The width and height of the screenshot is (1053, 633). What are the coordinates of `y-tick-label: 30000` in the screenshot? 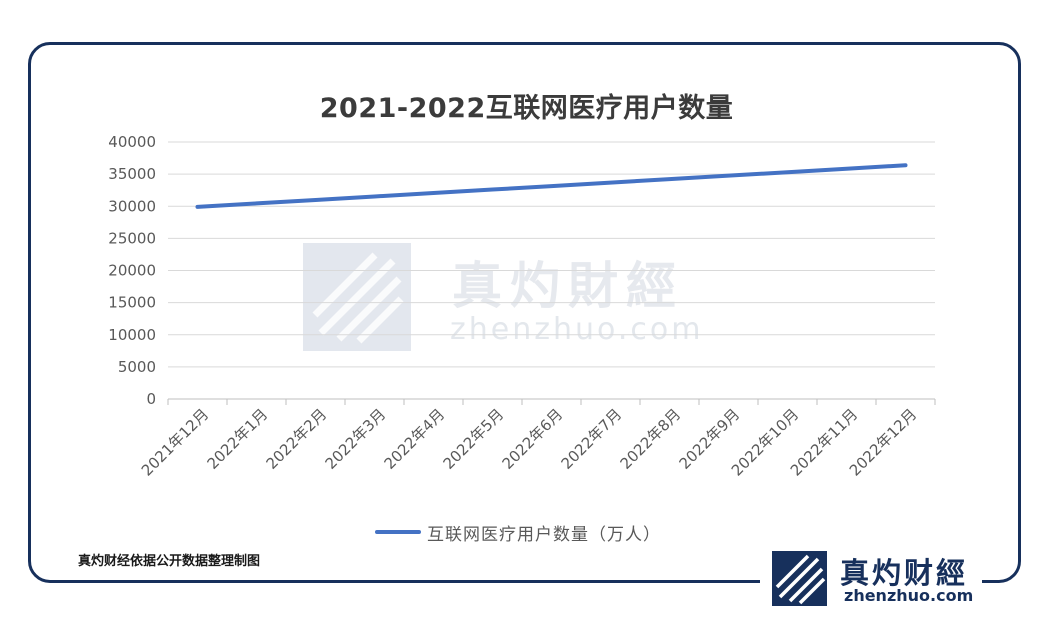 It's located at (132, 206).